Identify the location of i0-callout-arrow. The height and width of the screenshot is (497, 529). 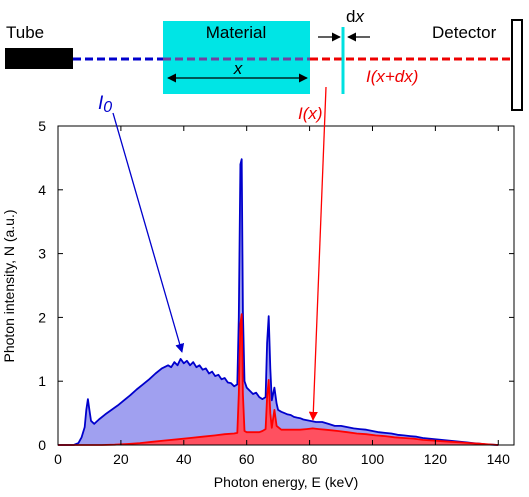
(148, 232).